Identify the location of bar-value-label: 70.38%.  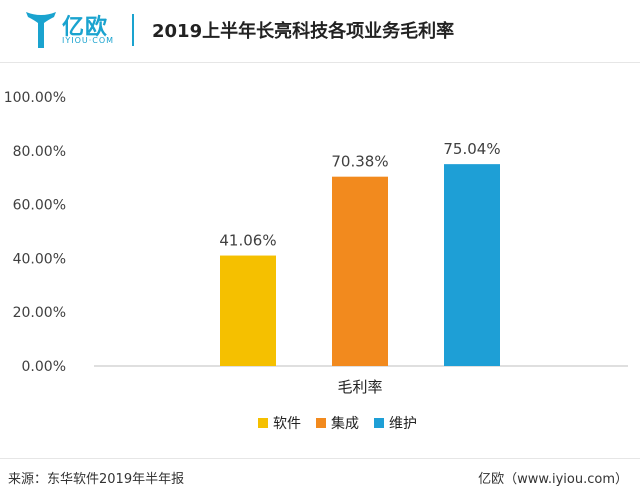
(359, 162).